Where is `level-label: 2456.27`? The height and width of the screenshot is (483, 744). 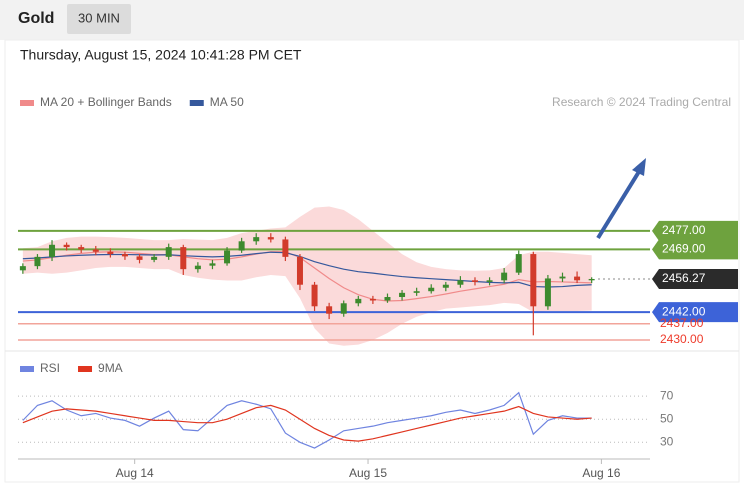
level-label: 2456.27 is located at coordinates (684, 278).